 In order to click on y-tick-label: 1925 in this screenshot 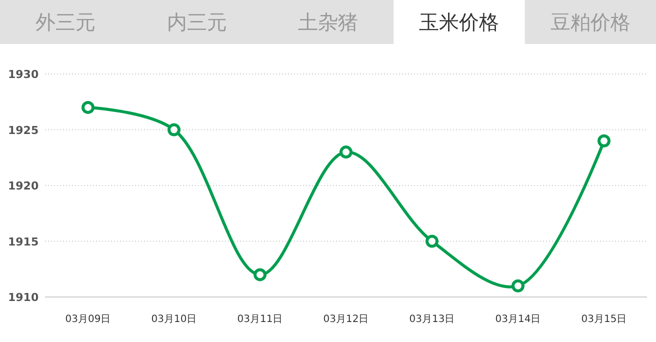, I will do `click(23, 130)`.